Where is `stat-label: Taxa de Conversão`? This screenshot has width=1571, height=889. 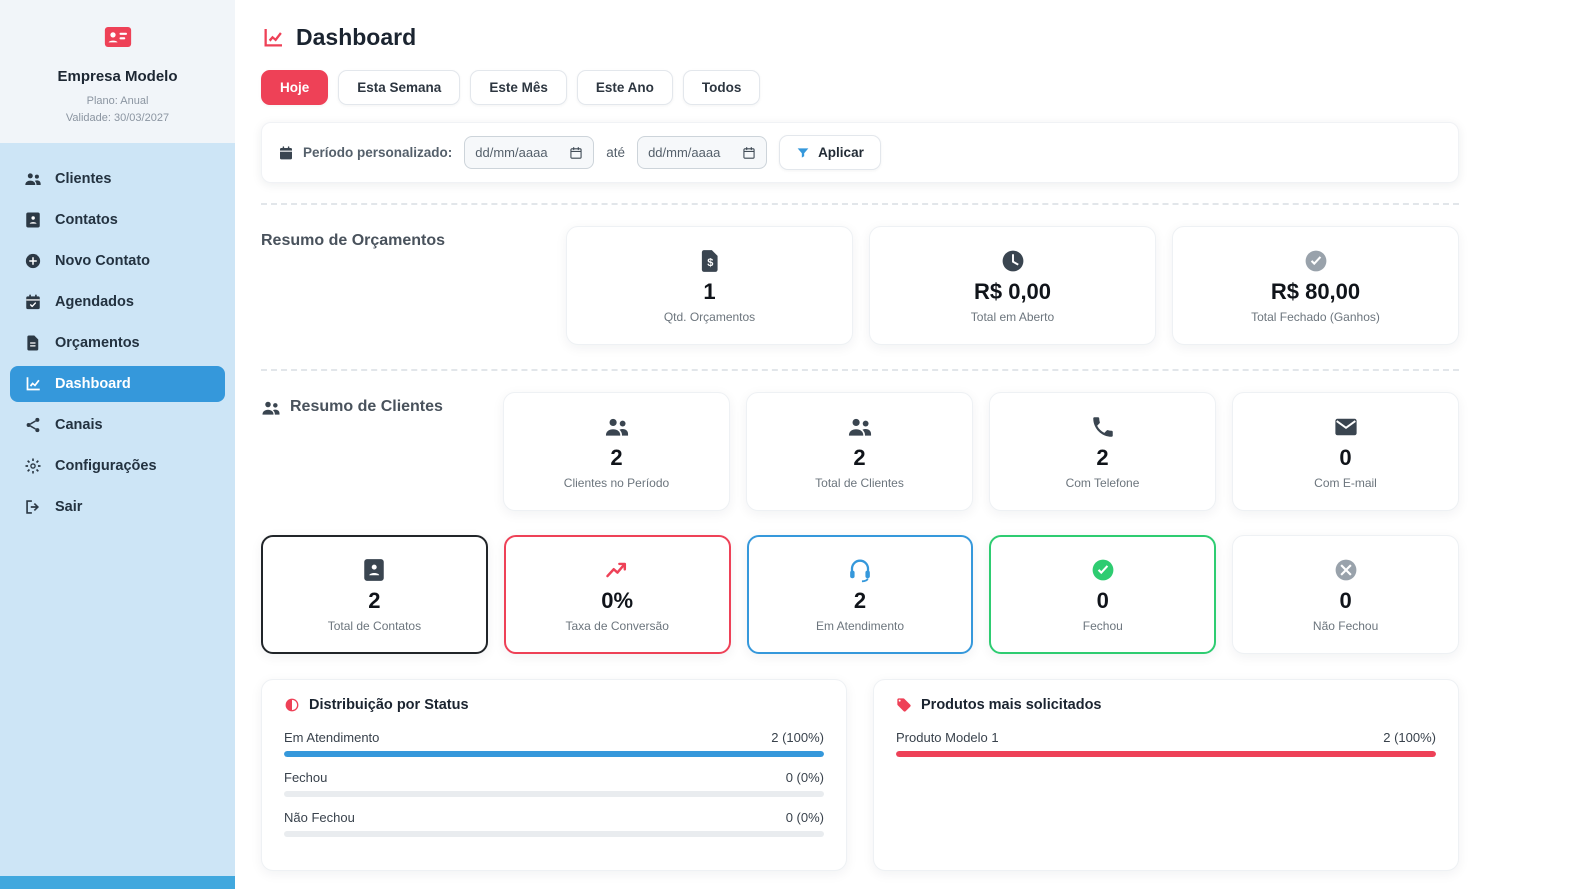
stat-label: Taxa de Conversão is located at coordinates (617, 625).